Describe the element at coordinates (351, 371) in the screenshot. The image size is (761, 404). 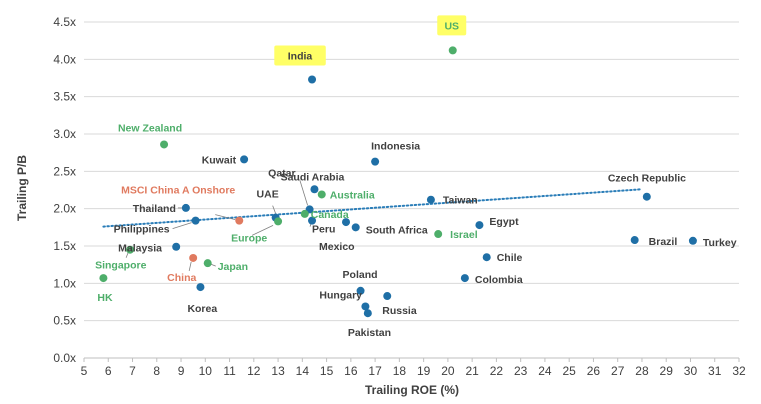
I see `x-tick-label: 16` at that location.